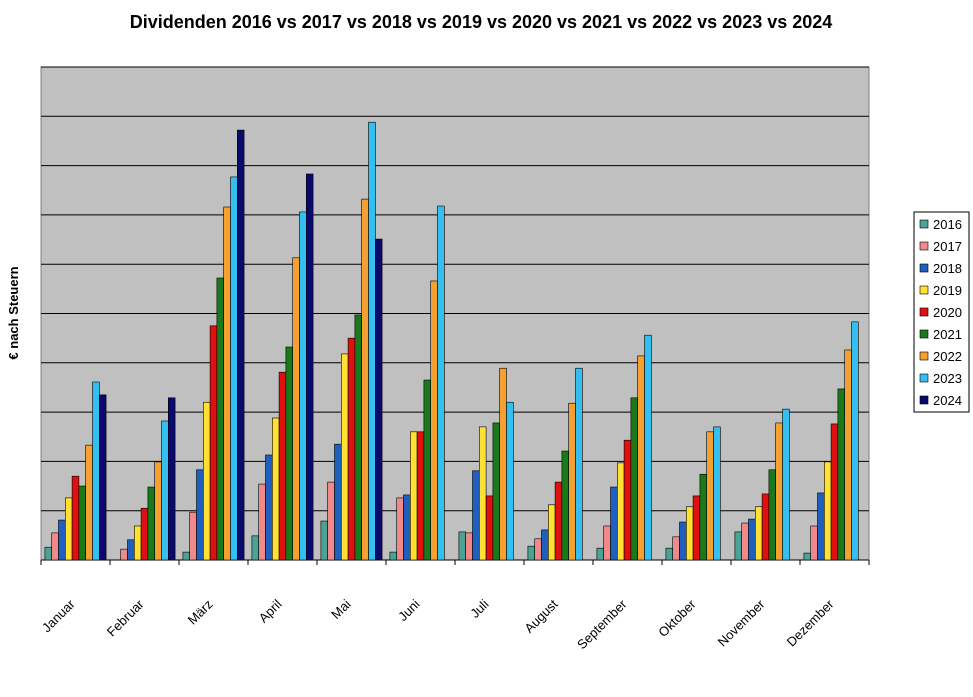 The image size is (973, 697). Describe the element at coordinates (947, 400) in the screenshot. I see `legend-label: 2024` at that location.